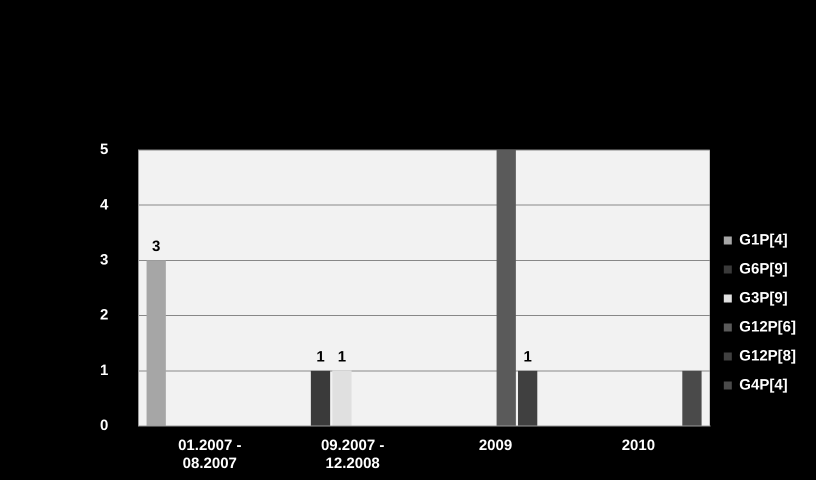 This screenshot has width=816, height=480. What do you see at coordinates (763, 269) in the screenshot?
I see `legend-label: G6P[9]` at bounding box center [763, 269].